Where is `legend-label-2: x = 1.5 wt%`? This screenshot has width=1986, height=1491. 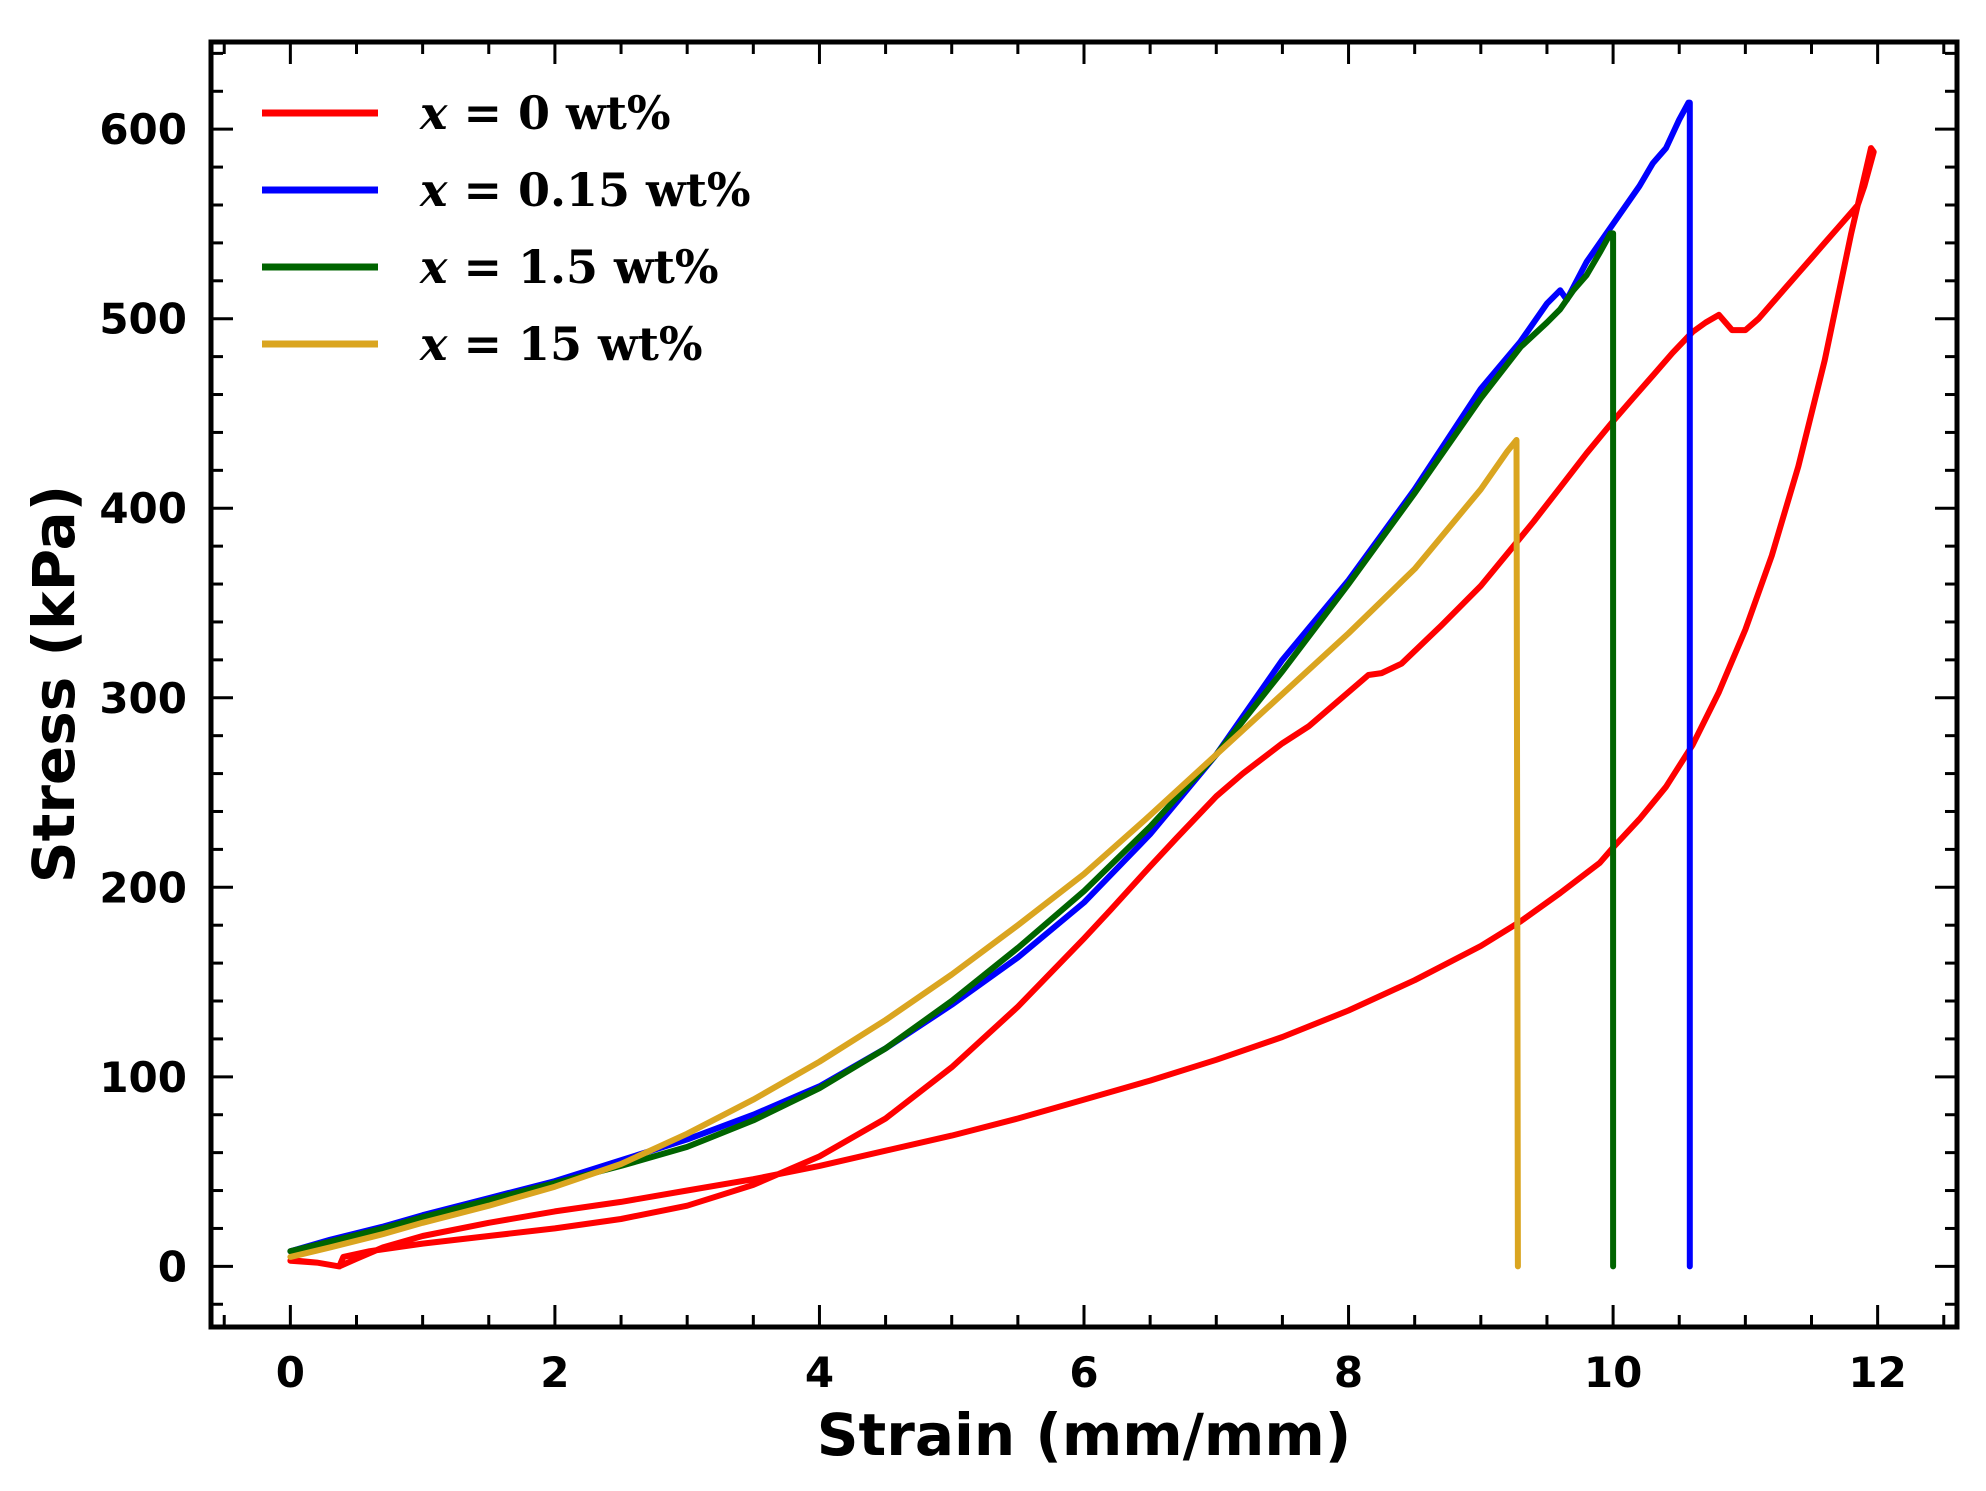 legend-label-2: x = 1.5 wt% is located at coordinates (569, 267).